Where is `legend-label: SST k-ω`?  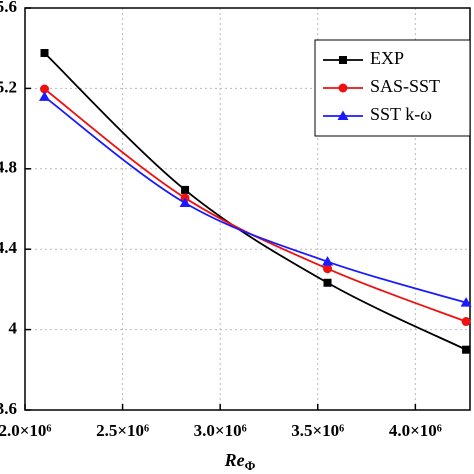 legend-label: SST k-ω is located at coordinates (401, 114).